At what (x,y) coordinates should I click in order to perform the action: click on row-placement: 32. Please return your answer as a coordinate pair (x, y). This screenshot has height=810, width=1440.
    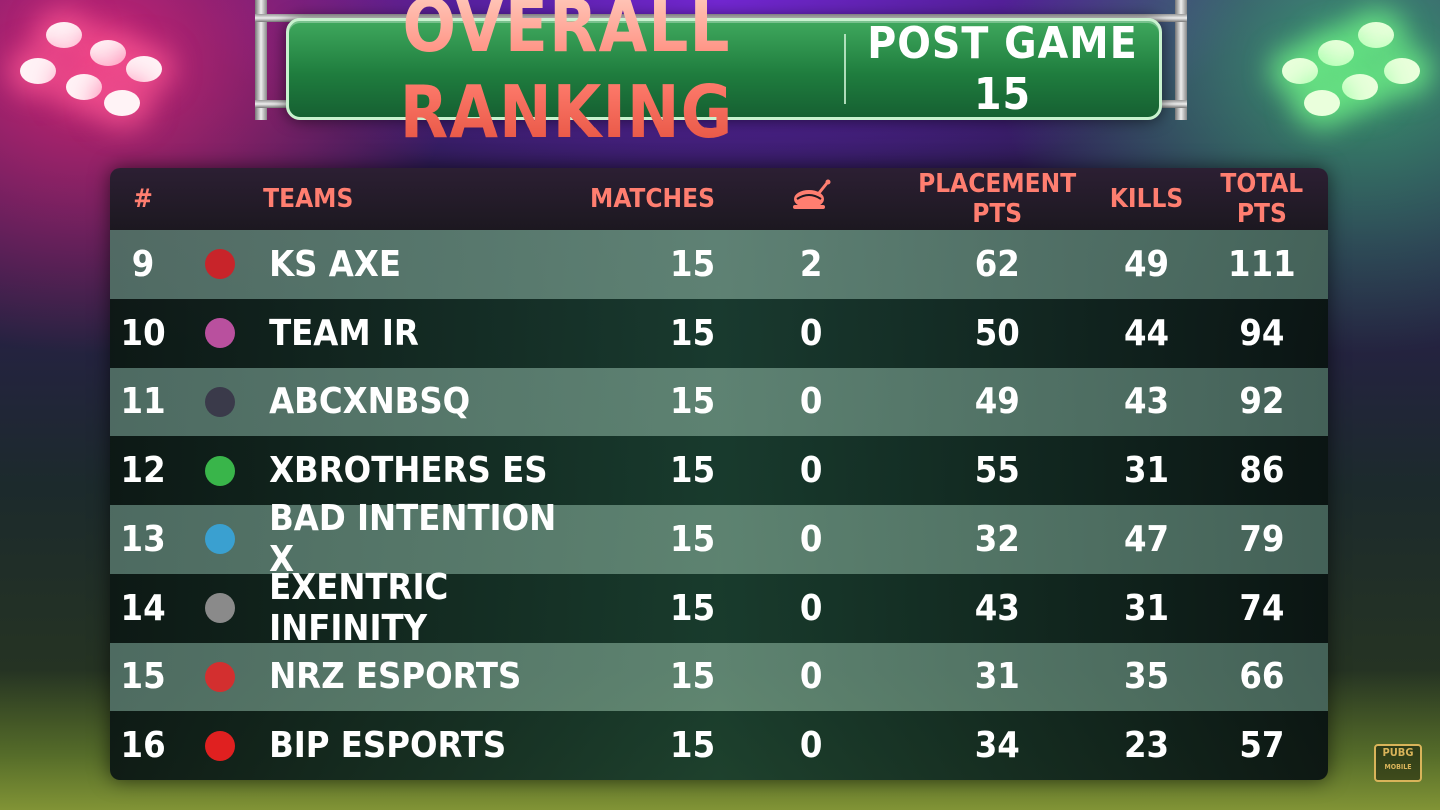
    Looking at the image, I should click on (997, 539).